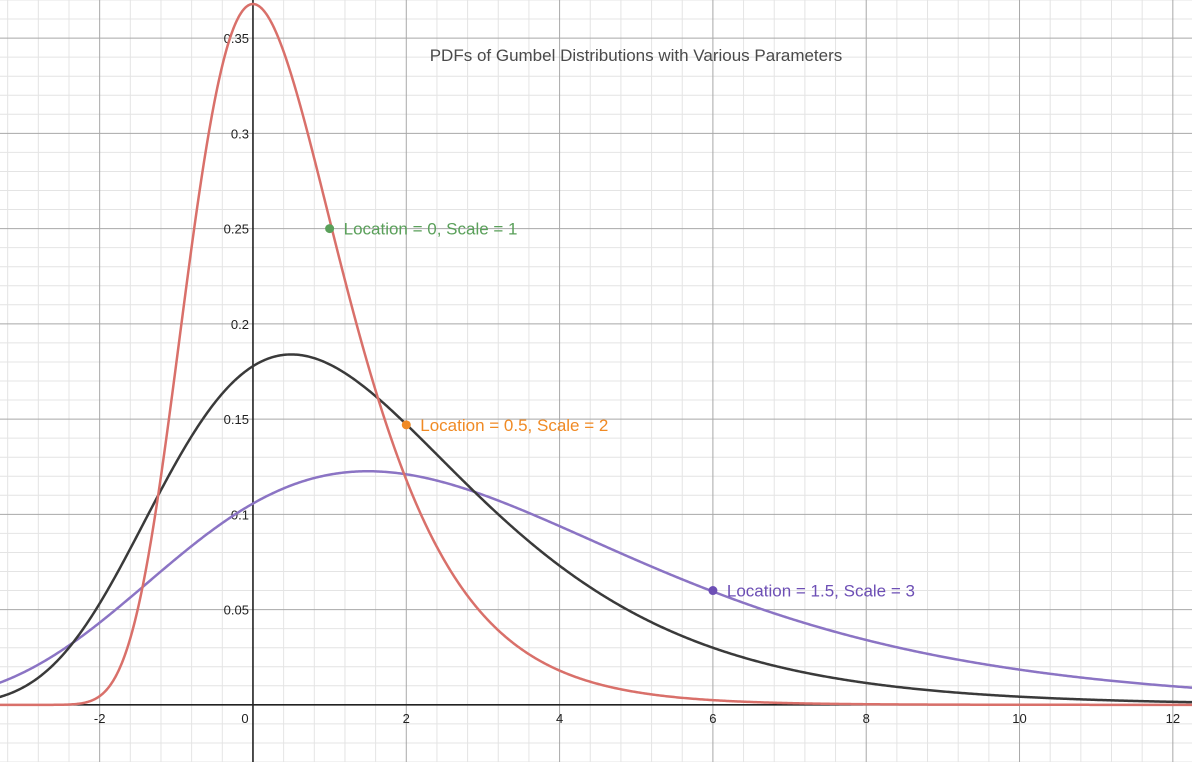 Image resolution: width=1192 pixels, height=762 pixels. I want to click on y-tick-label: 0.05, so click(236, 610).